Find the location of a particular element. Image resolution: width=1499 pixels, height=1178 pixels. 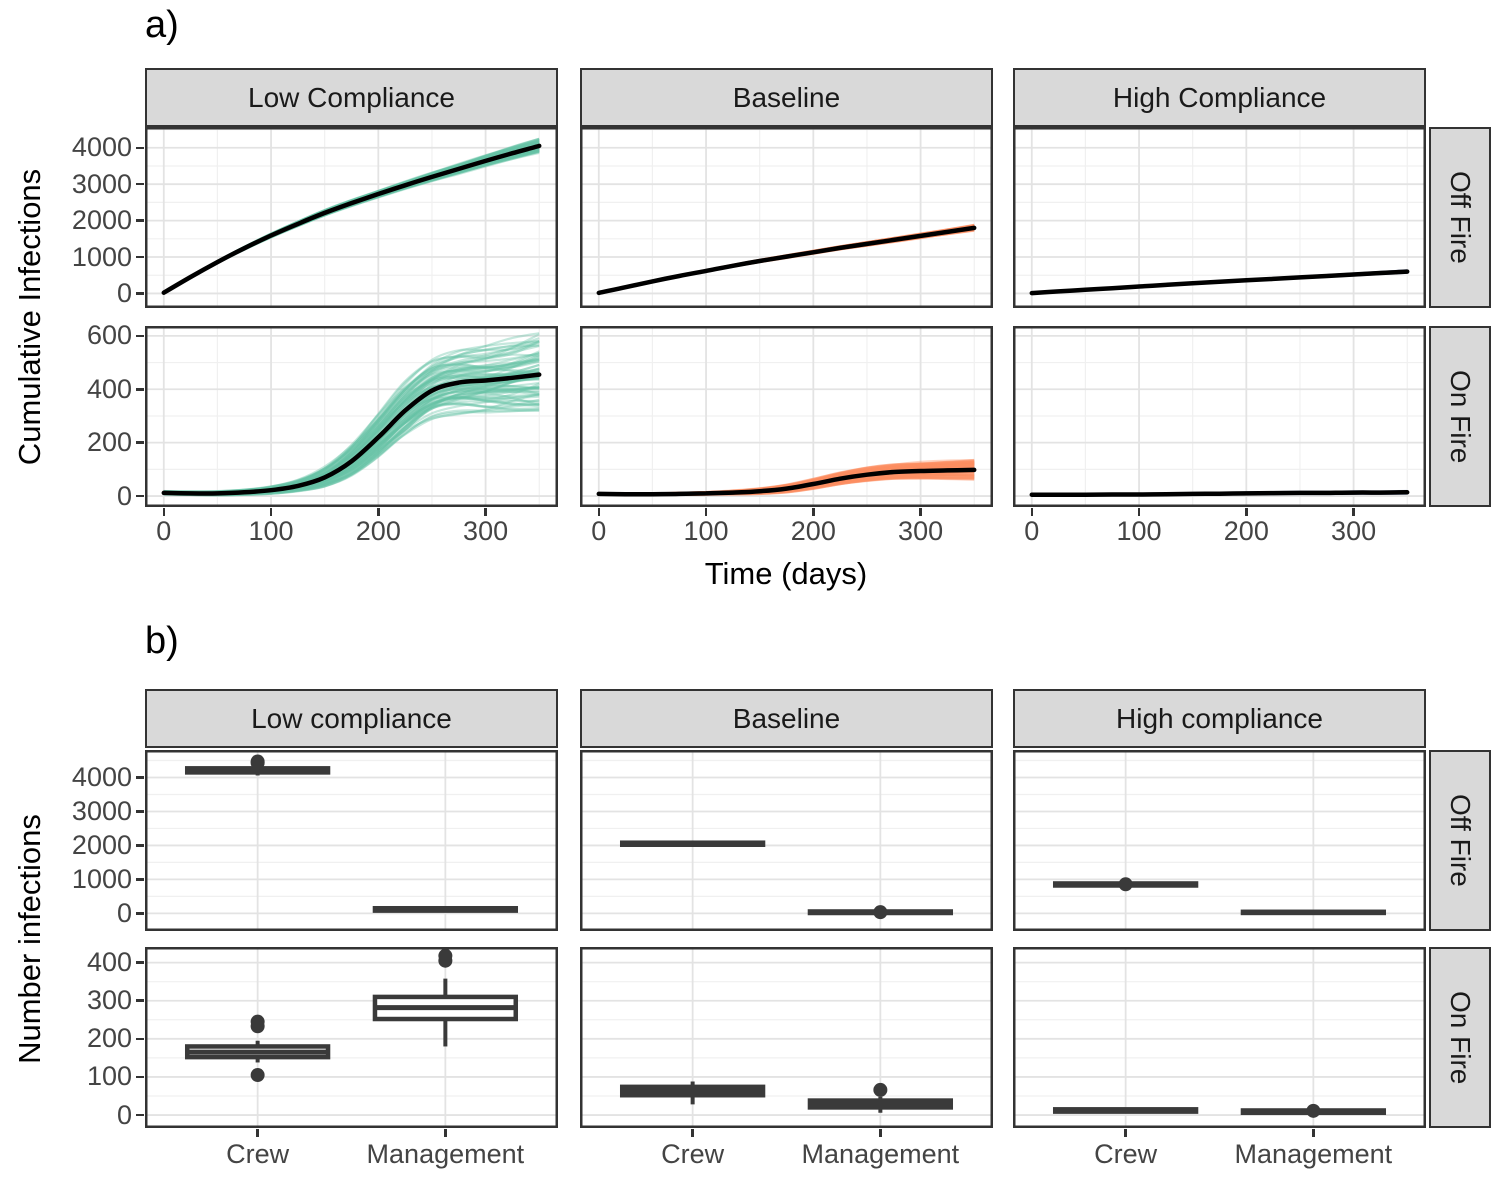

facet-plot-b-r0-c0 is located at coordinates (351, 840).